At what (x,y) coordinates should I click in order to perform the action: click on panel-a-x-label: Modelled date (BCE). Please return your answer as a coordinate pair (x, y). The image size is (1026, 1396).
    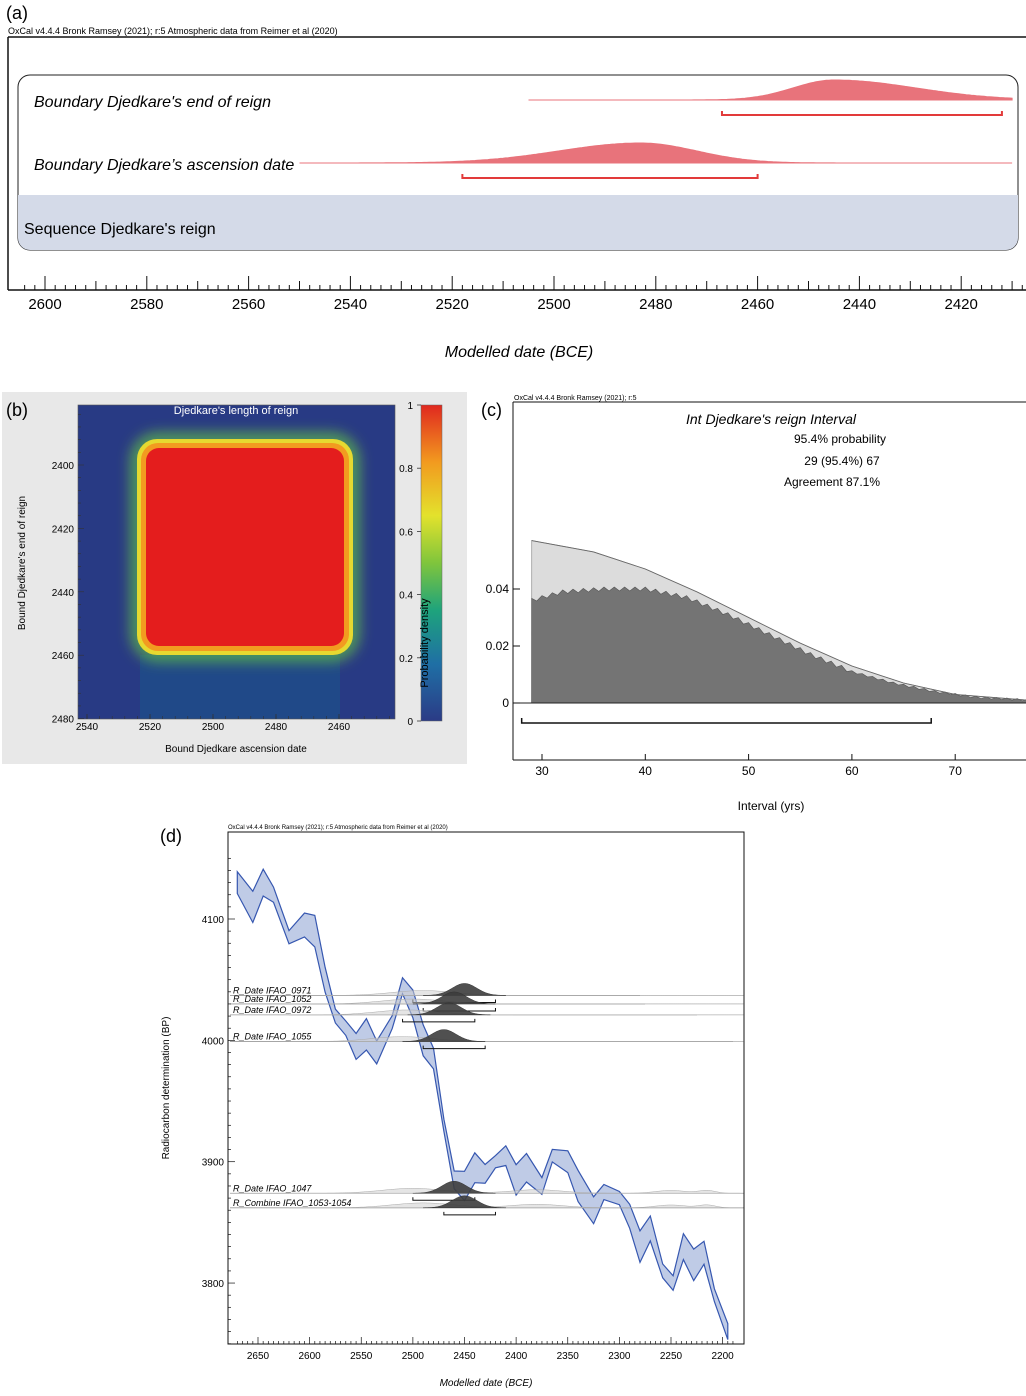
    Looking at the image, I should click on (519, 352).